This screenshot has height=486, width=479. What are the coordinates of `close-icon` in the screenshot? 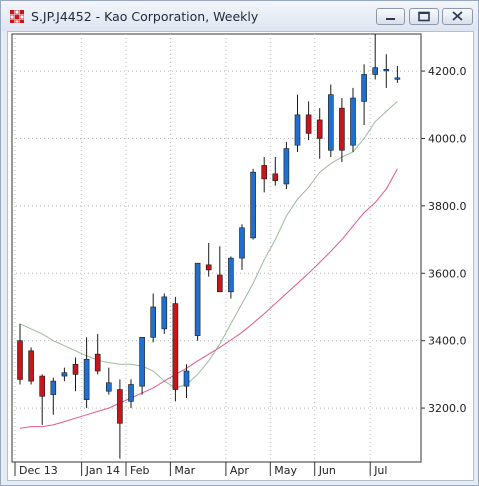 It's located at (457, 16).